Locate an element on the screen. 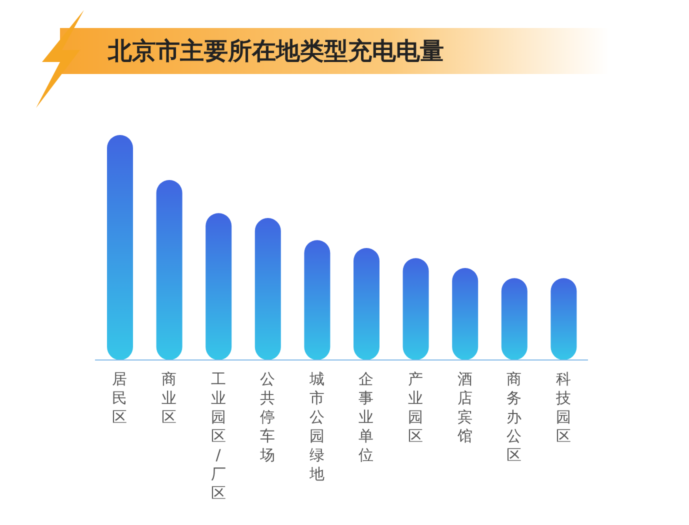  x-tick-label: 产业园区 is located at coordinates (415, 407).